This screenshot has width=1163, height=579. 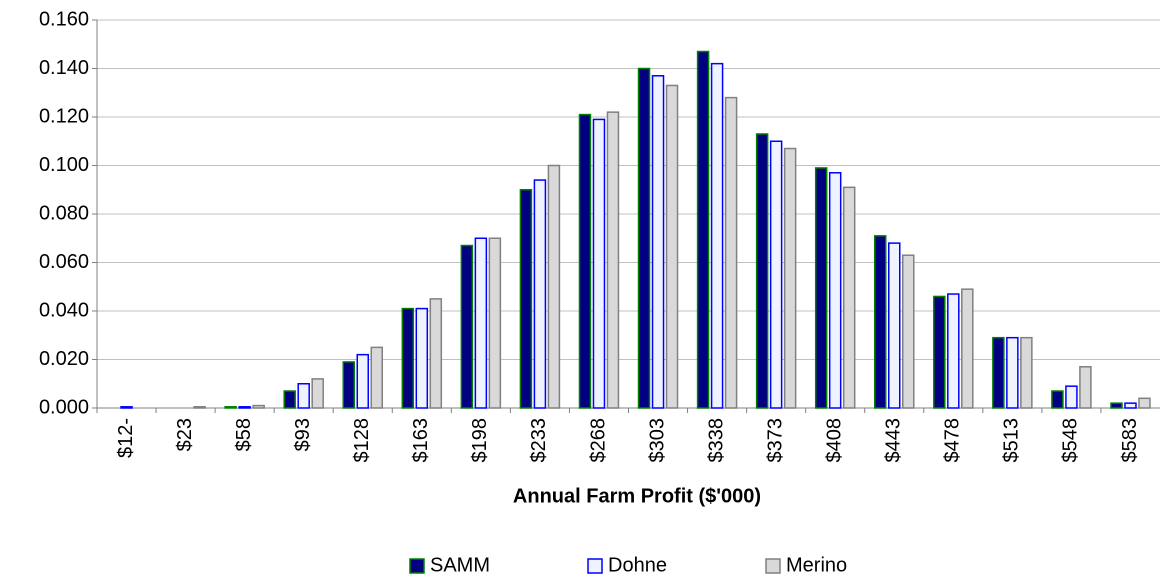 I want to click on y-tick-label: 0.020, so click(x=64, y=359).